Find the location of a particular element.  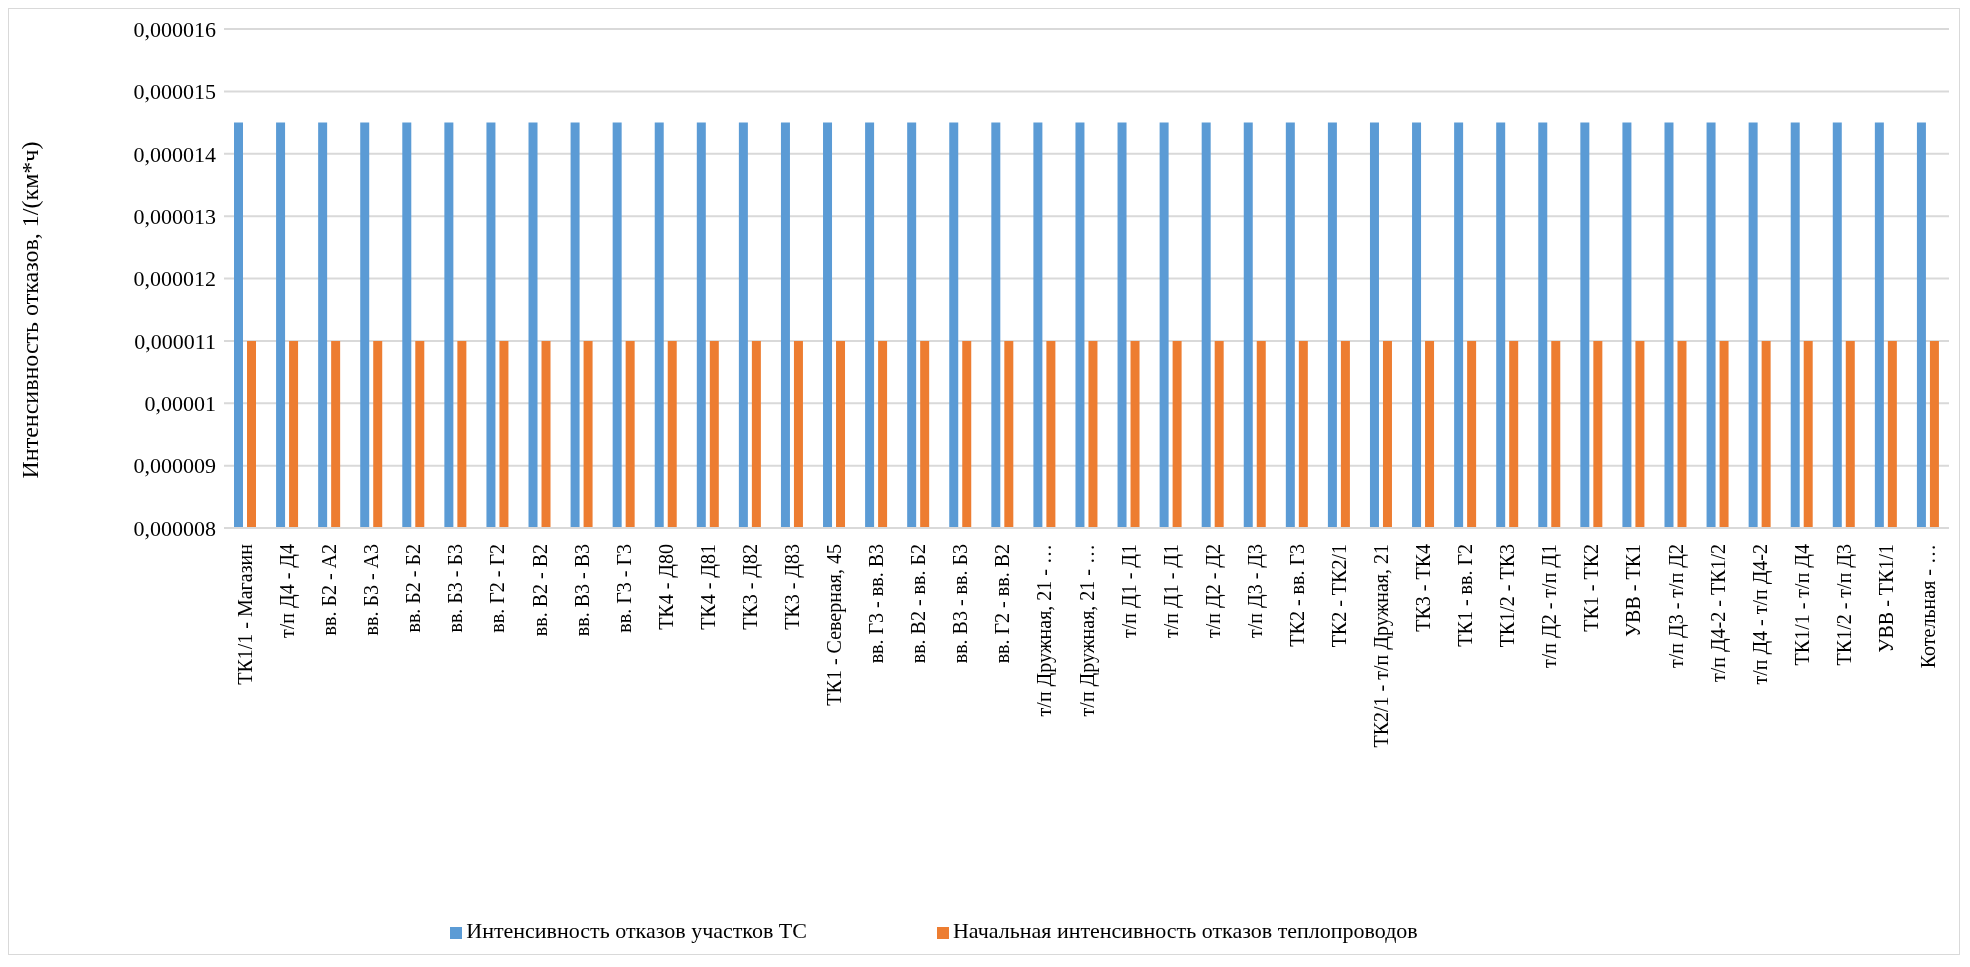

x-tick-label: вв. Г3 - вв. В3 is located at coordinates (876, 604).